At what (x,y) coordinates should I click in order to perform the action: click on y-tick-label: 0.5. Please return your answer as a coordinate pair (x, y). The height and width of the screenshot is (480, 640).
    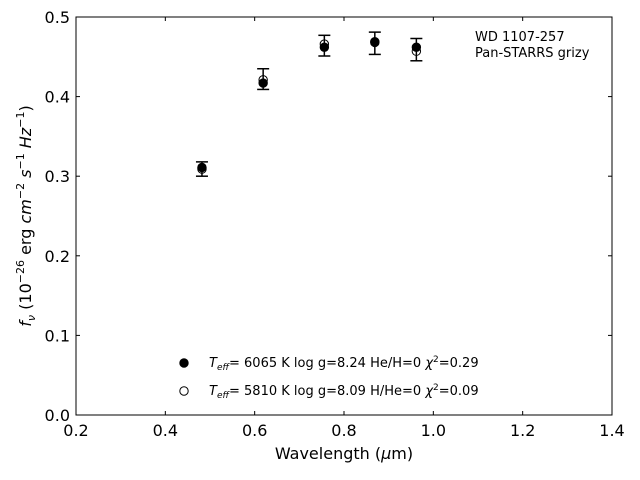
    Looking at the image, I should click on (57, 17).